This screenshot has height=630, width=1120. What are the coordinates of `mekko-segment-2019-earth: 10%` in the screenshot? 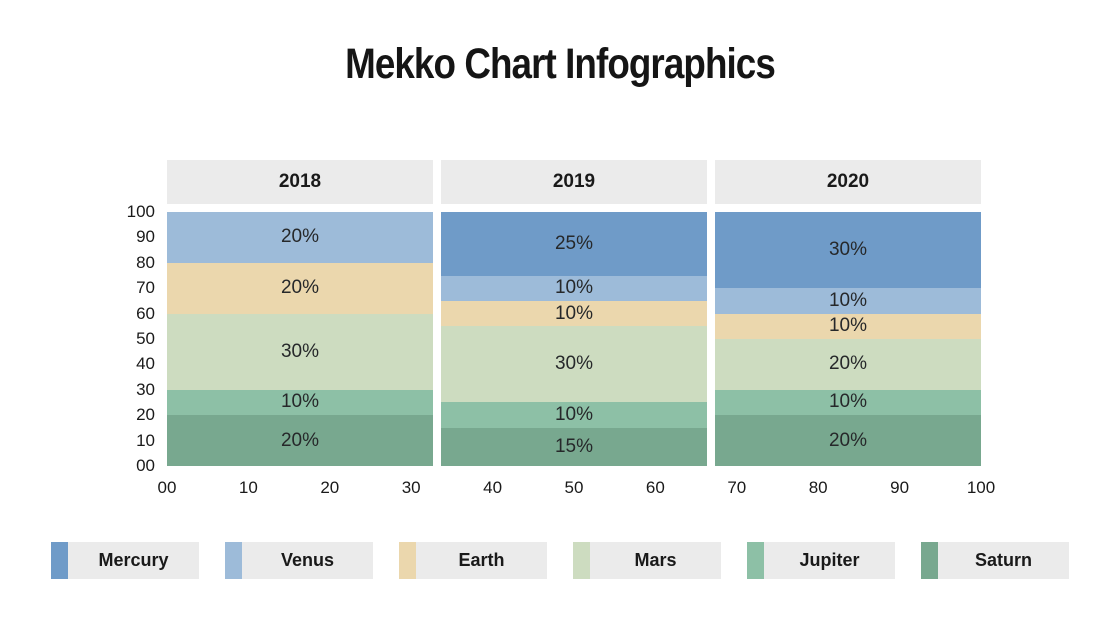 It's located at (574, 313).